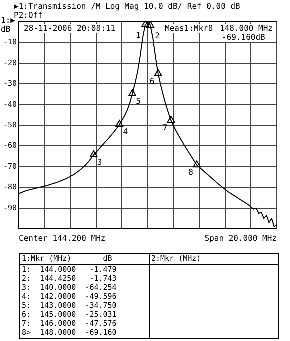 Image resolution: width=290 pixels, height=341 pixels. What do you see at coordinates (8, 20) in the screenshot?
I see `ref-line-label: 1:▶` at bounding box center [8, 20].